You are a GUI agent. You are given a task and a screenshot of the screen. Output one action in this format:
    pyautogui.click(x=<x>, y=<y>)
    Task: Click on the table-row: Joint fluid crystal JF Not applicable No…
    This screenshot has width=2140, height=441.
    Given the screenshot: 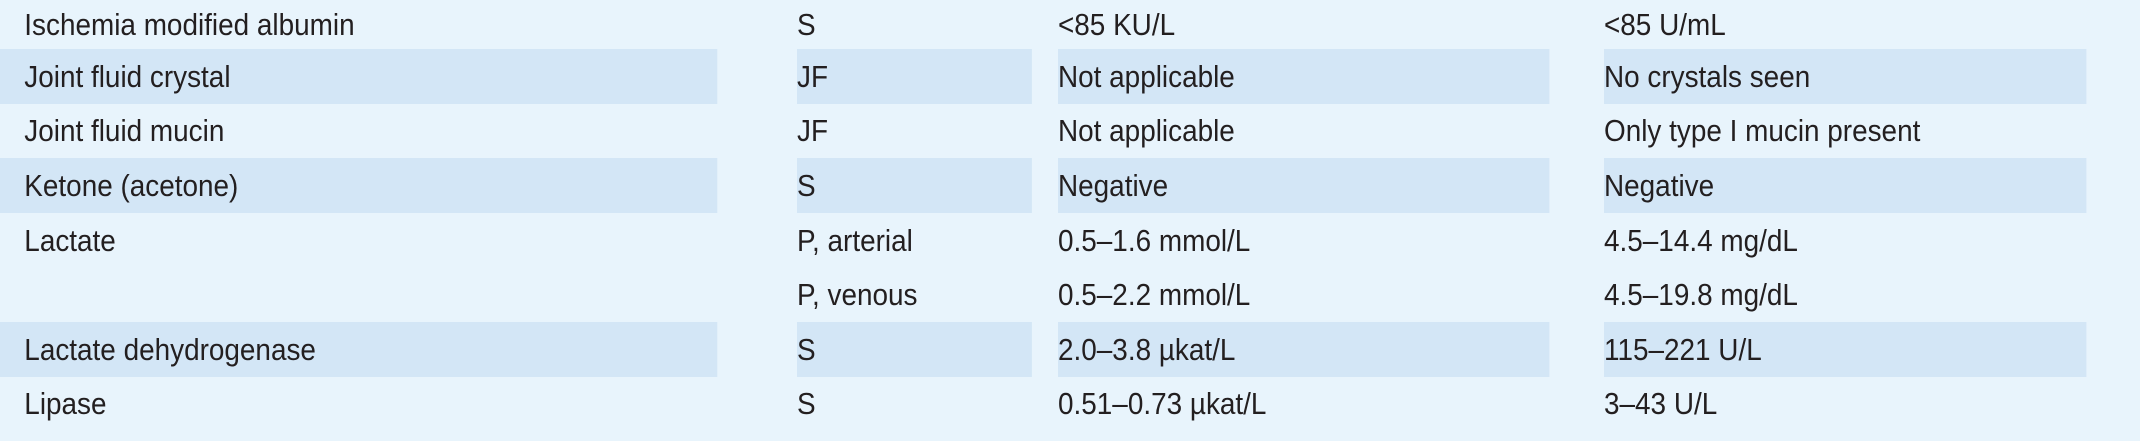 What is the action you would take?
    pyautogui.click(x=1070, y=76)
    